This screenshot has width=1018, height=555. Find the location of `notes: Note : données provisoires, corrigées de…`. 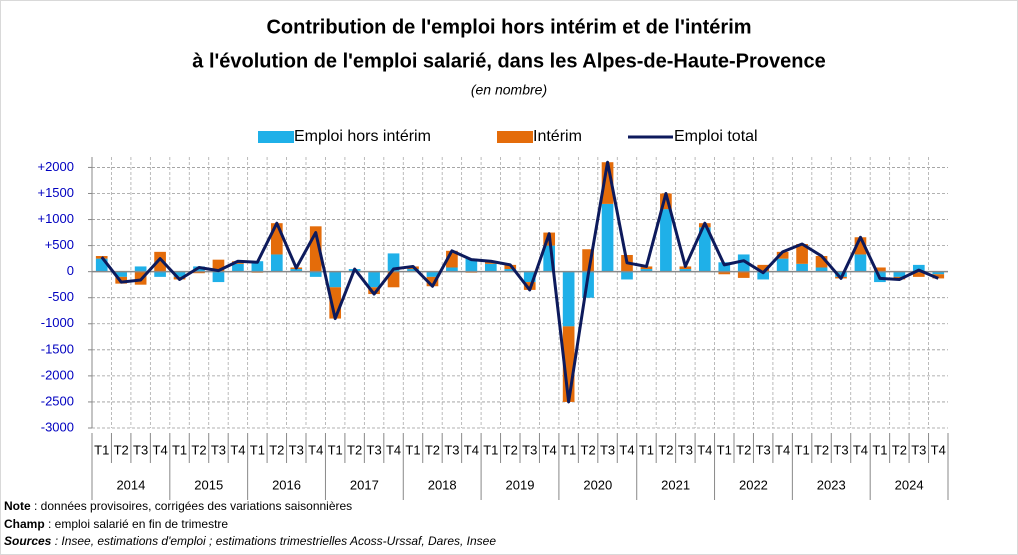

notes: Note : données provisoires, corrigées de… is located at coordinates (250, 524).